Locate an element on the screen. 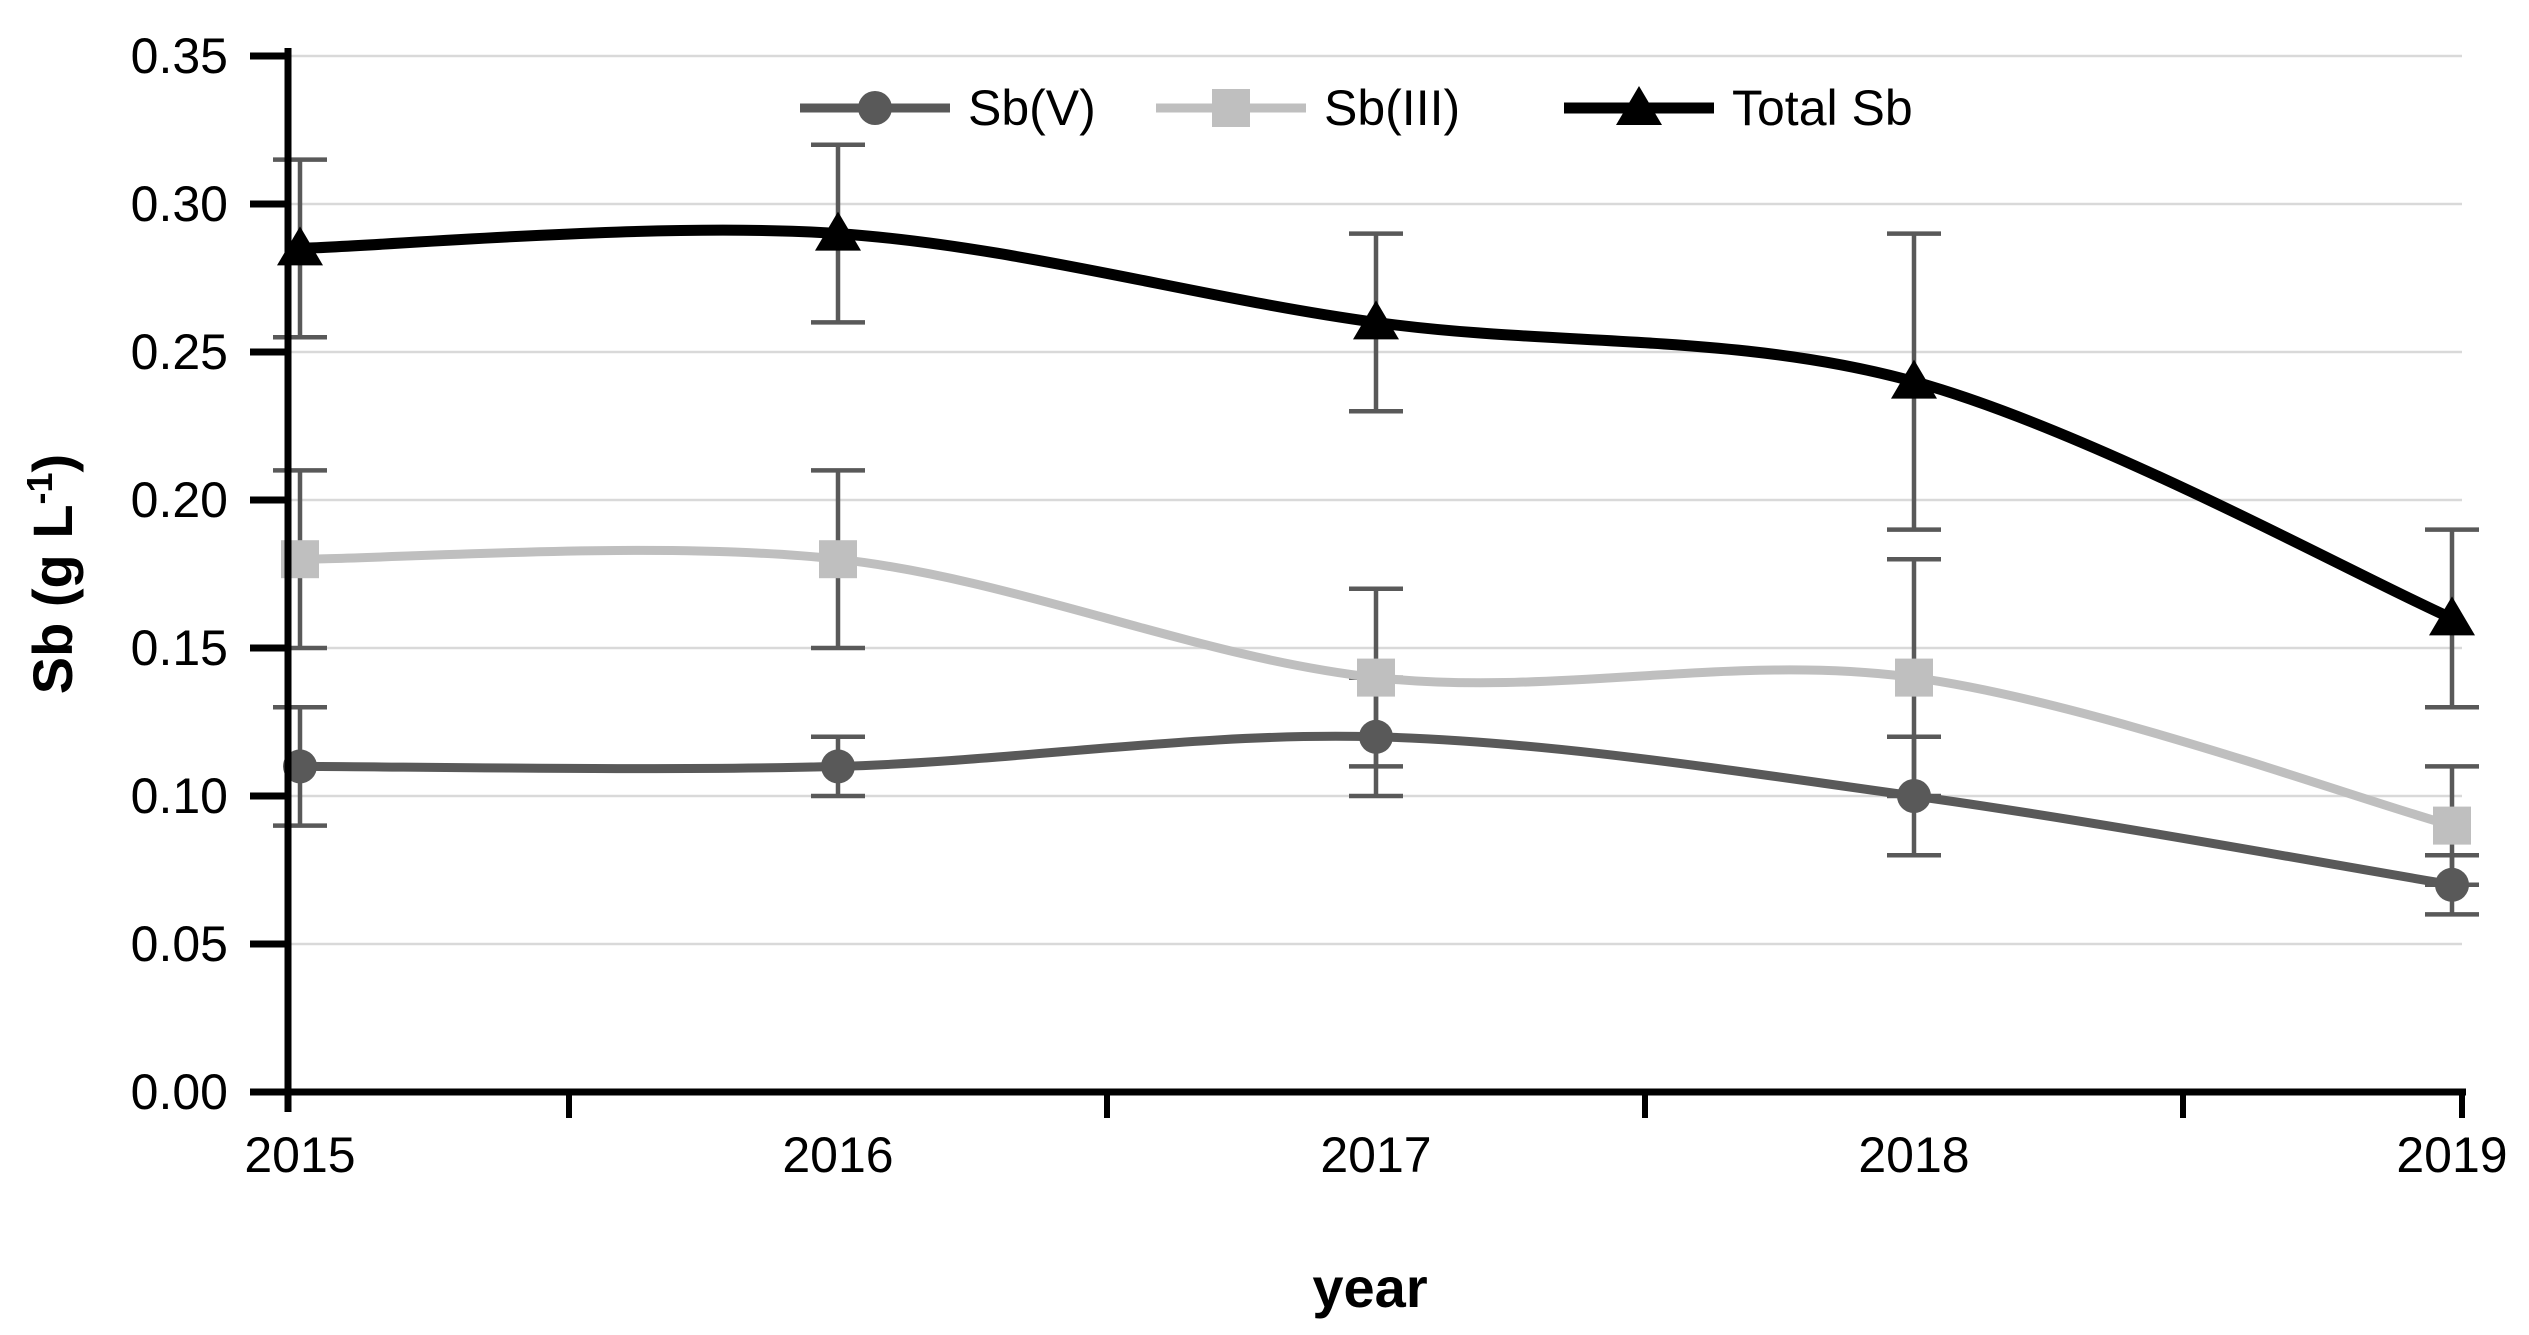  y-tick-label: 0.20 is located at coordinates (179, 500).